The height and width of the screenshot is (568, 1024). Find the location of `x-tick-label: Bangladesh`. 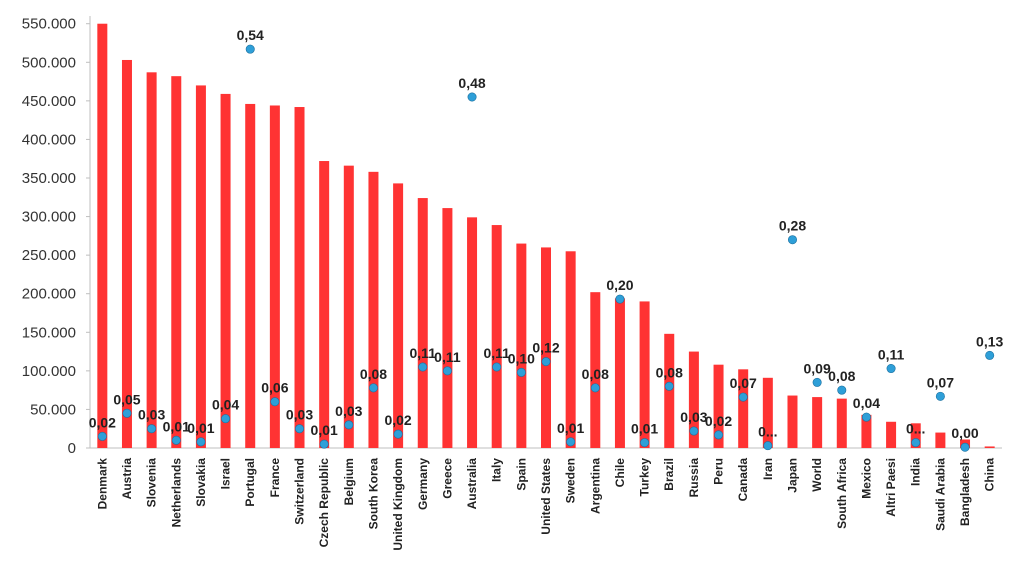

x-tick-label: Bangladesh is located at coordinates (965, 492).